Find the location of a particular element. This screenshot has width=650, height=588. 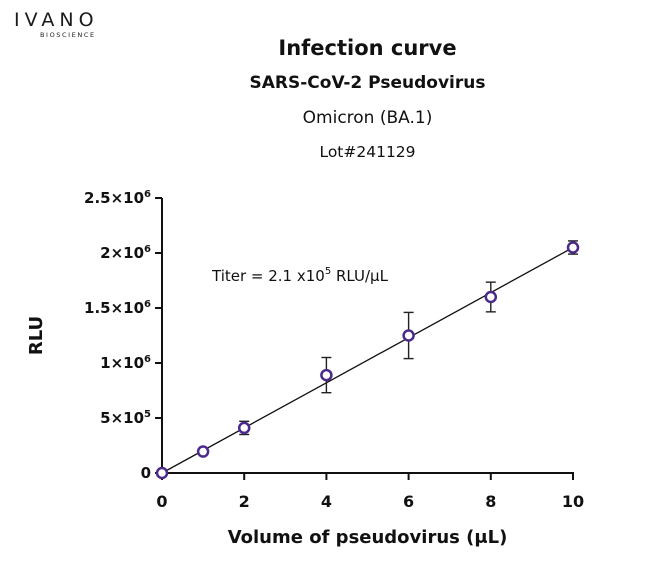

ivano-logo: IVANO BIOSCIENCE is located at coordinates (69, 24).